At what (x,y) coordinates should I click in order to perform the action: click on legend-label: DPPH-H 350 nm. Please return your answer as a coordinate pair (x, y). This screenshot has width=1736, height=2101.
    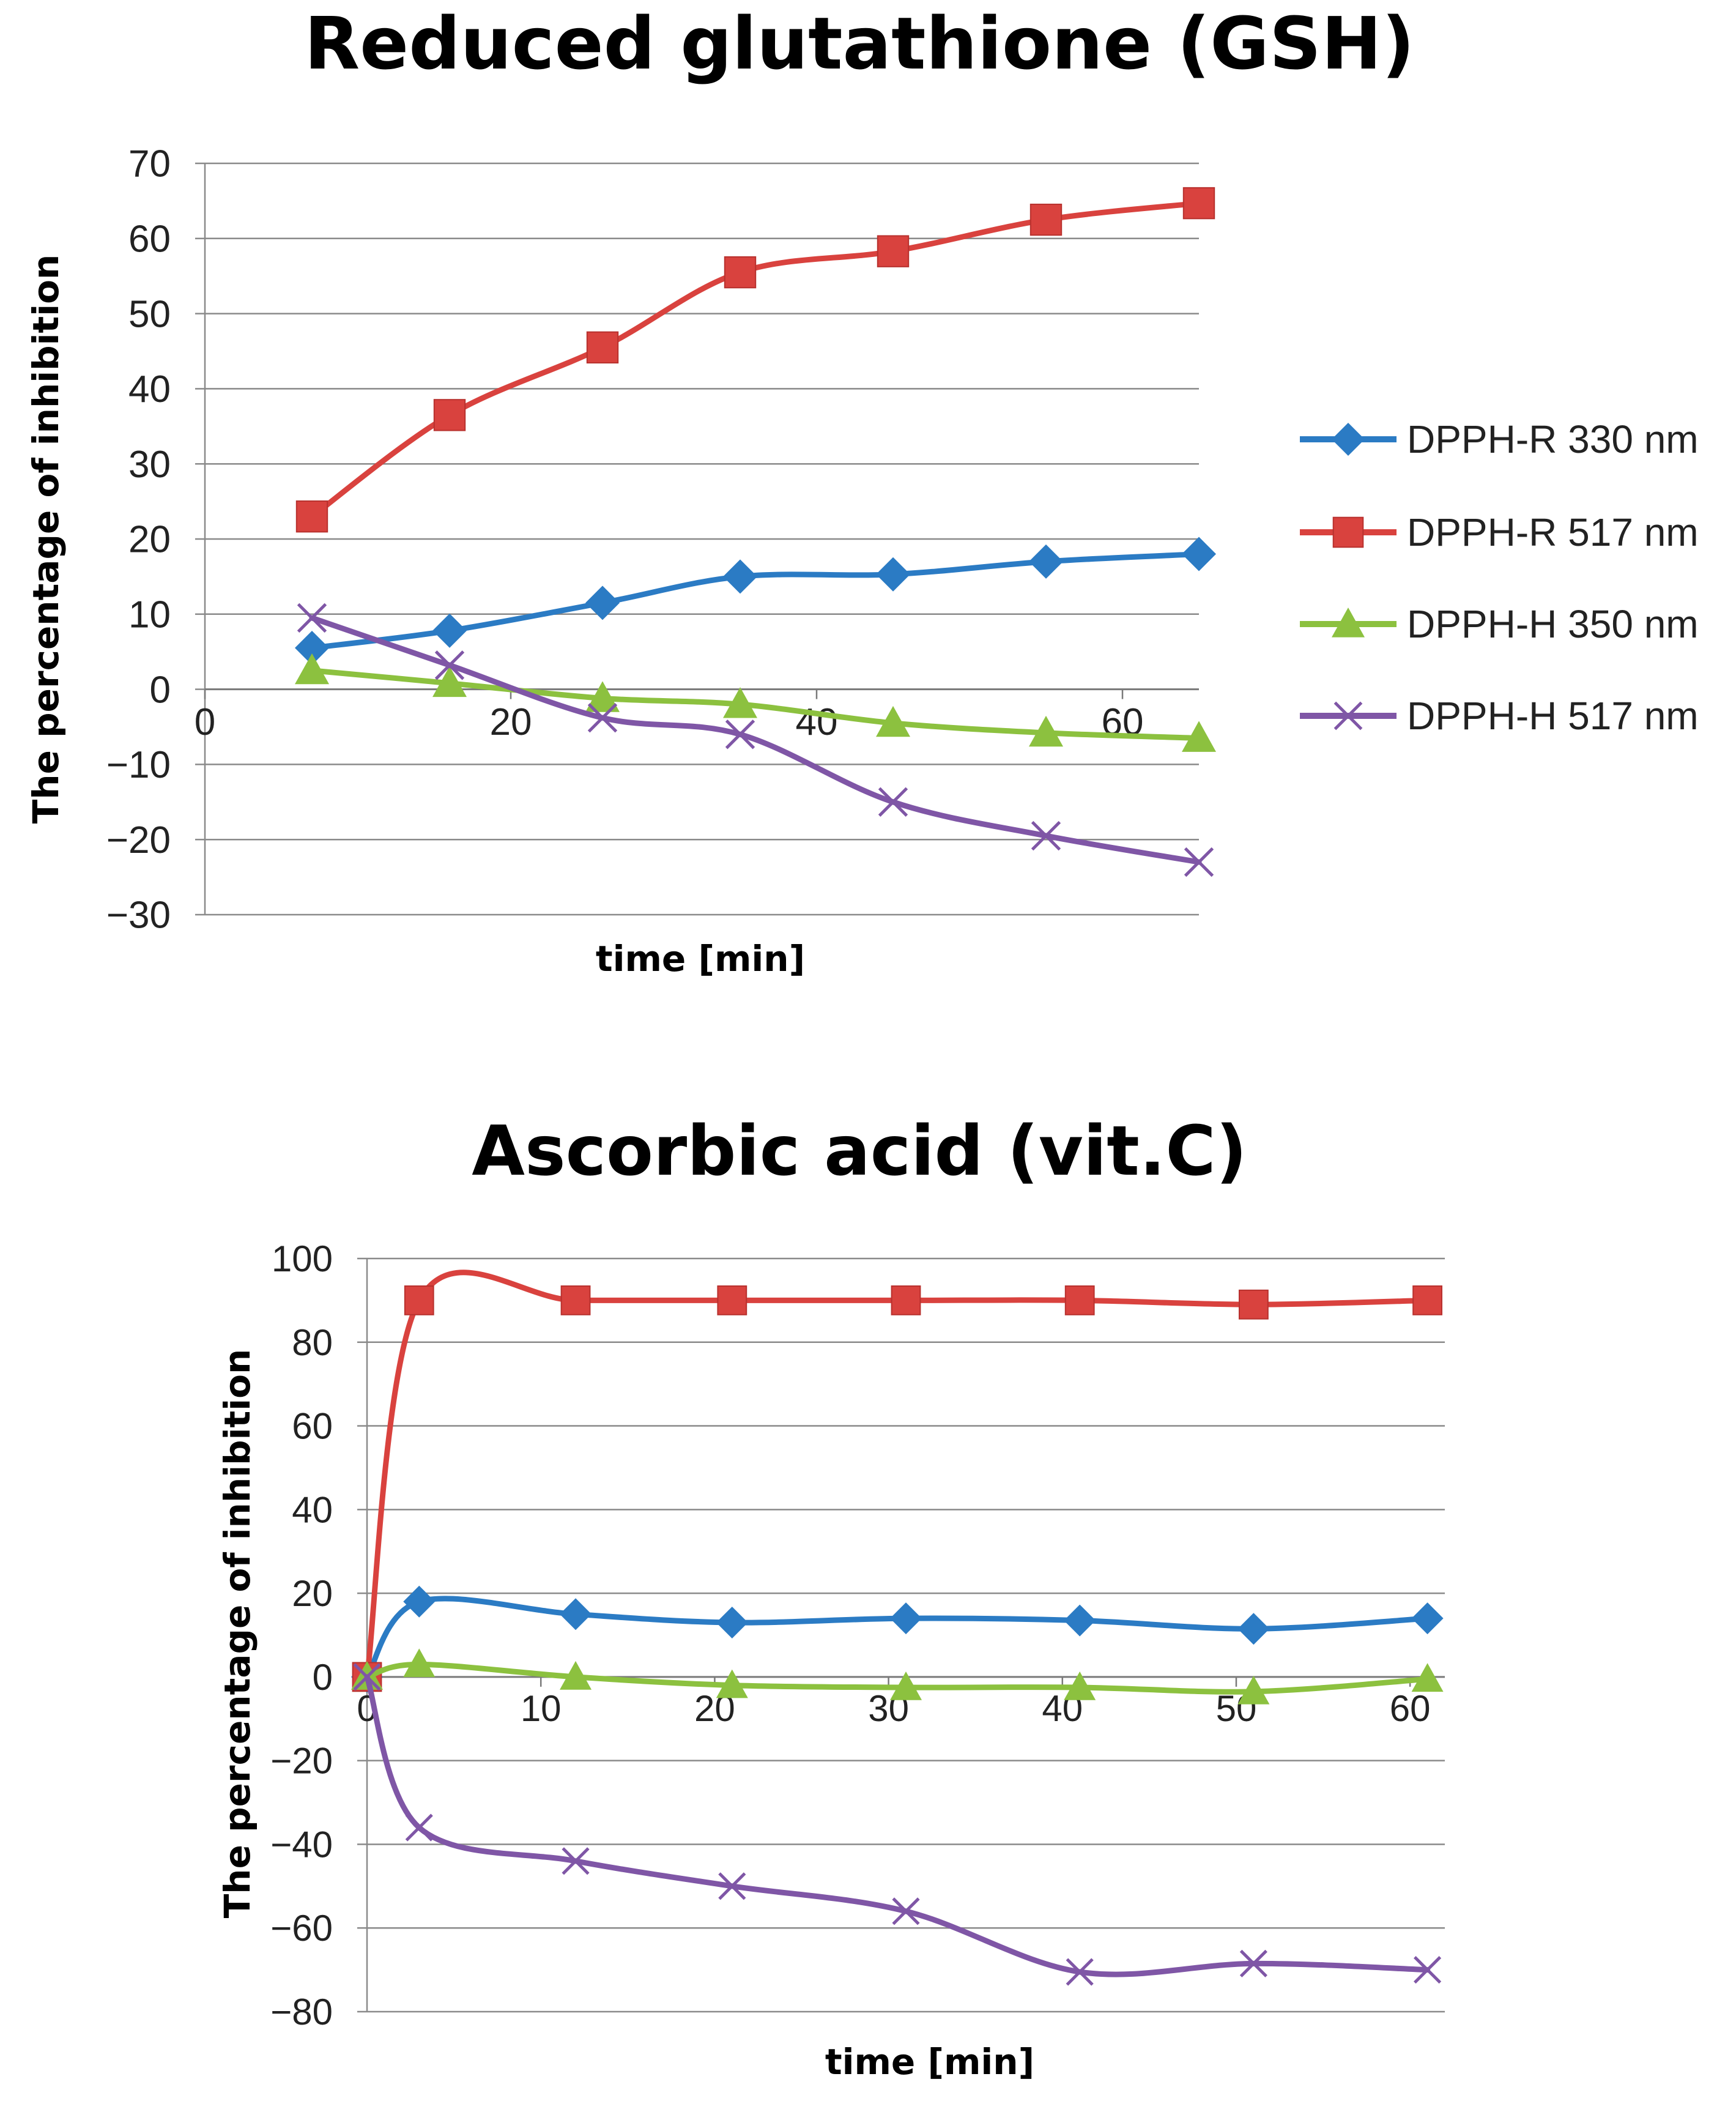
    Looking at the image, I should click on (1553, 624).